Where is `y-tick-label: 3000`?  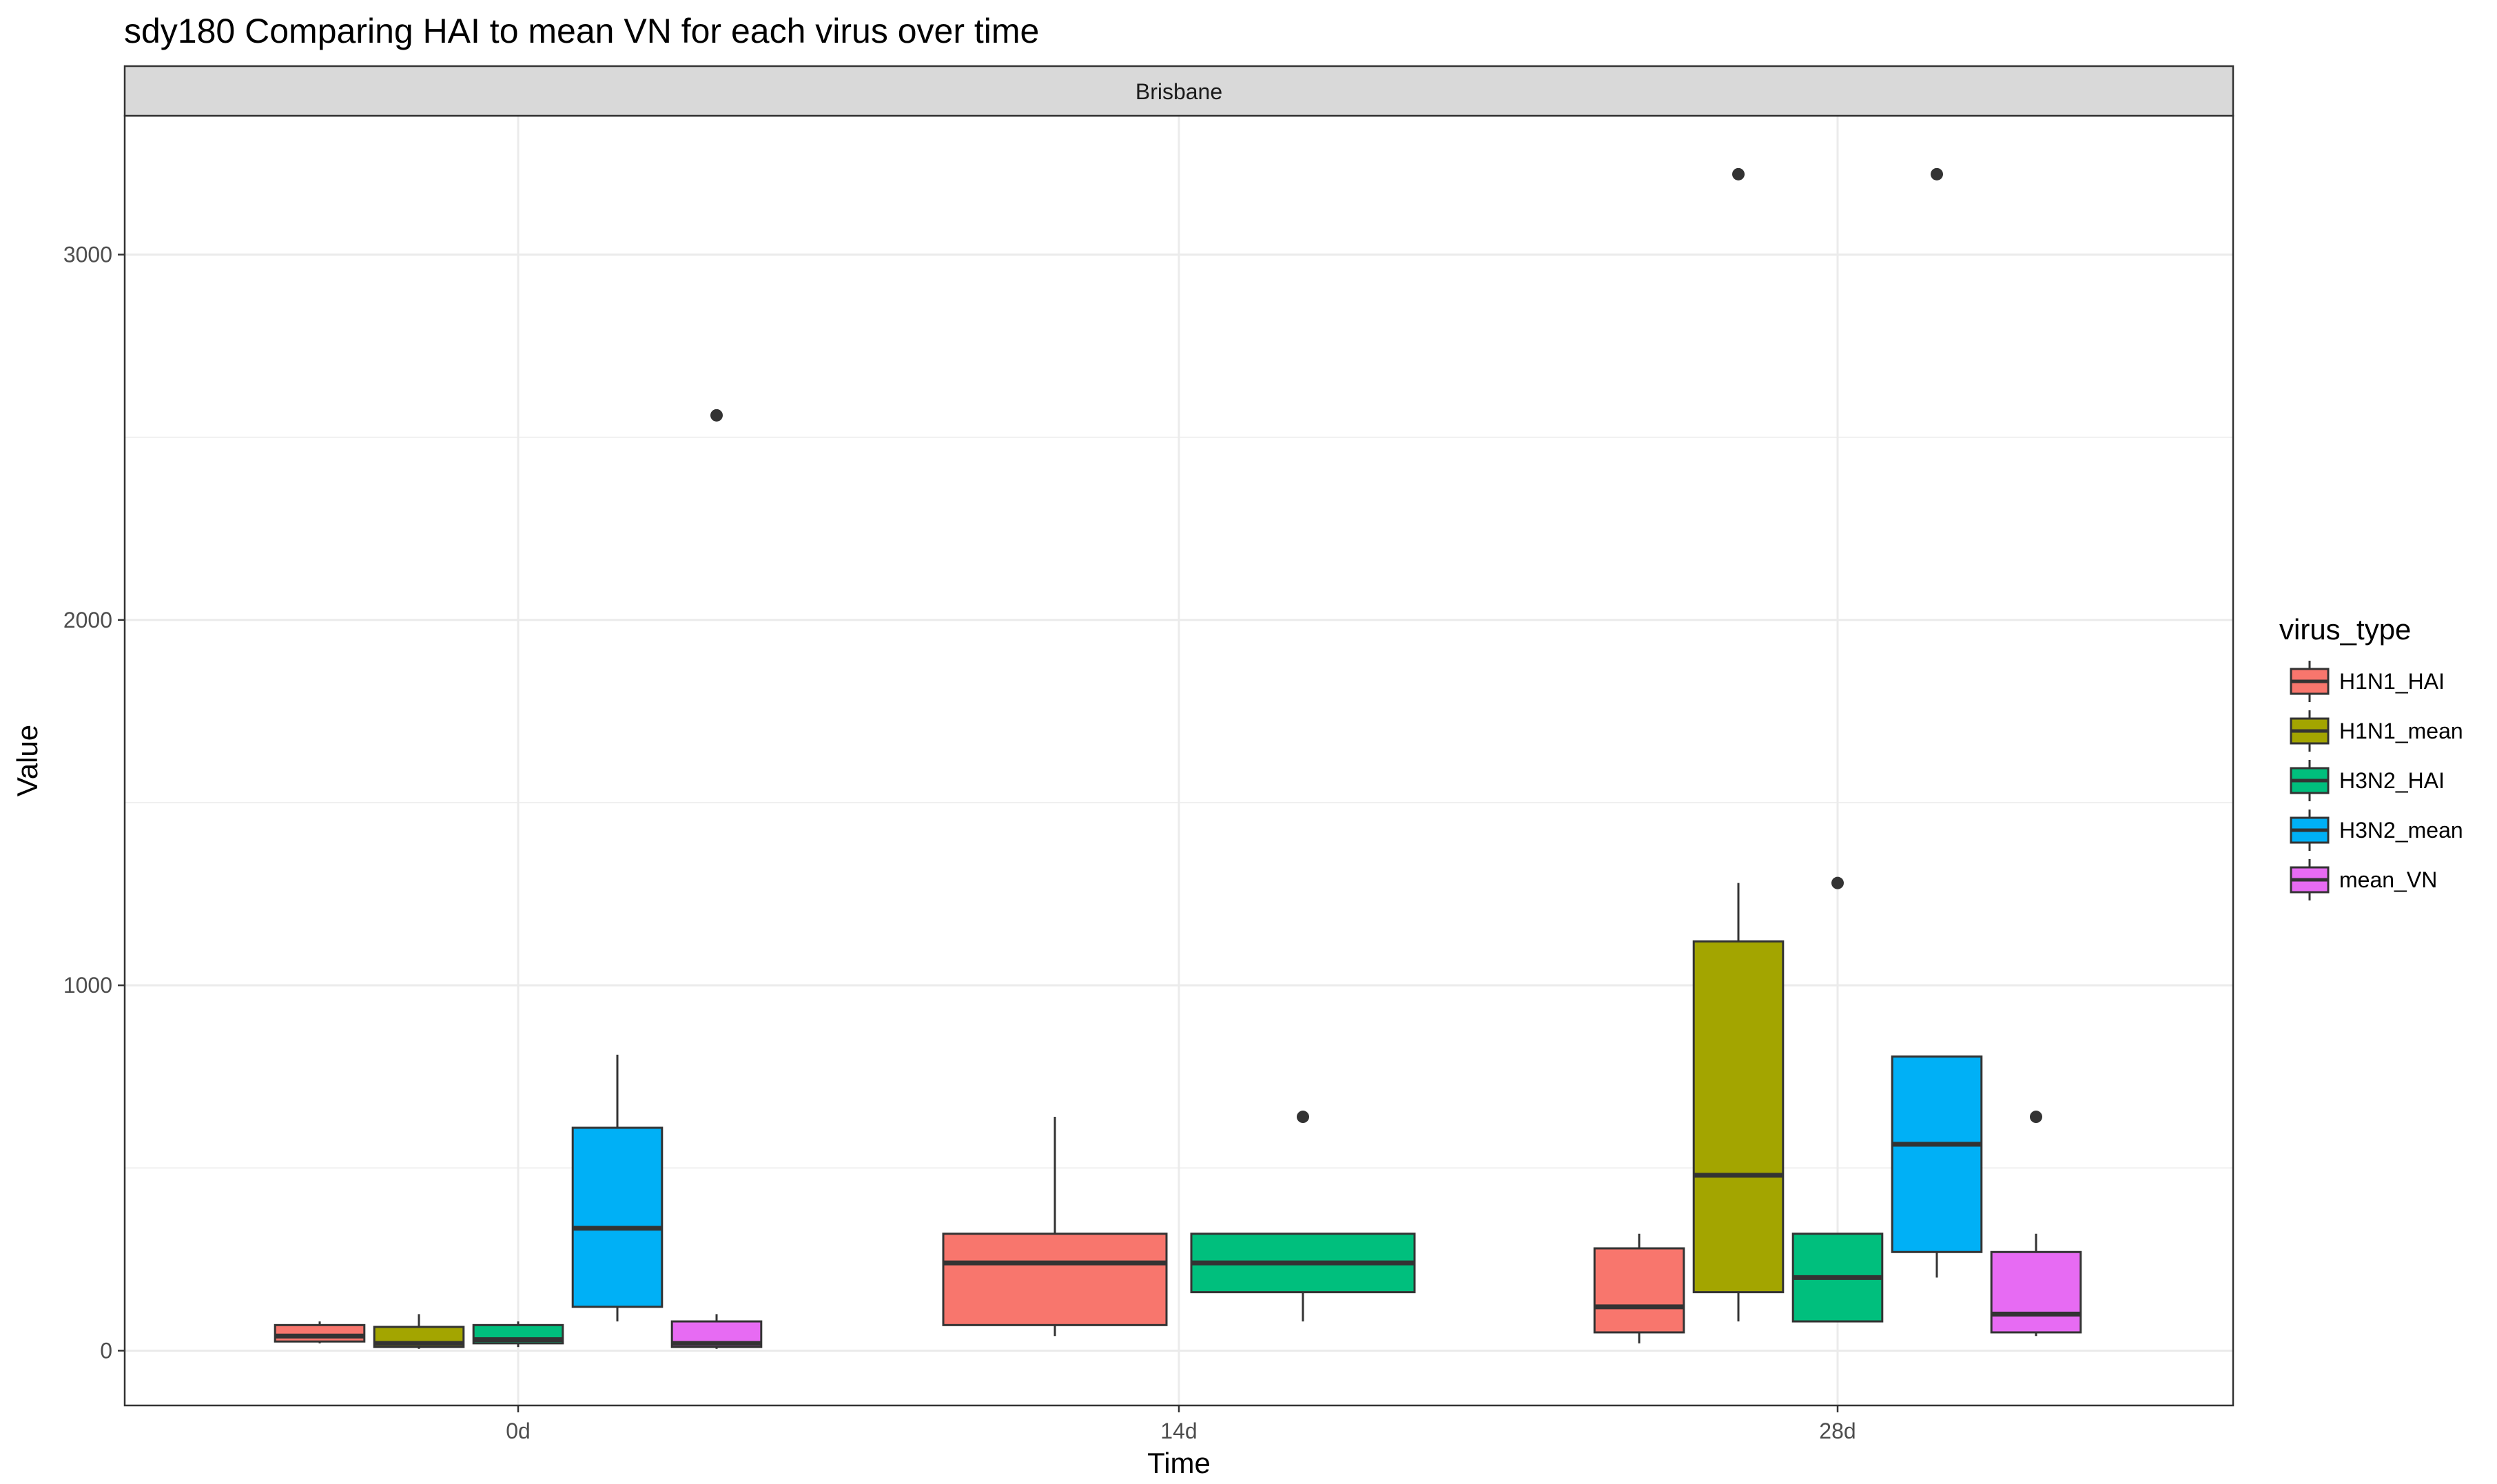 y-tick-label: 3000 is located at coordinates (87, 255).